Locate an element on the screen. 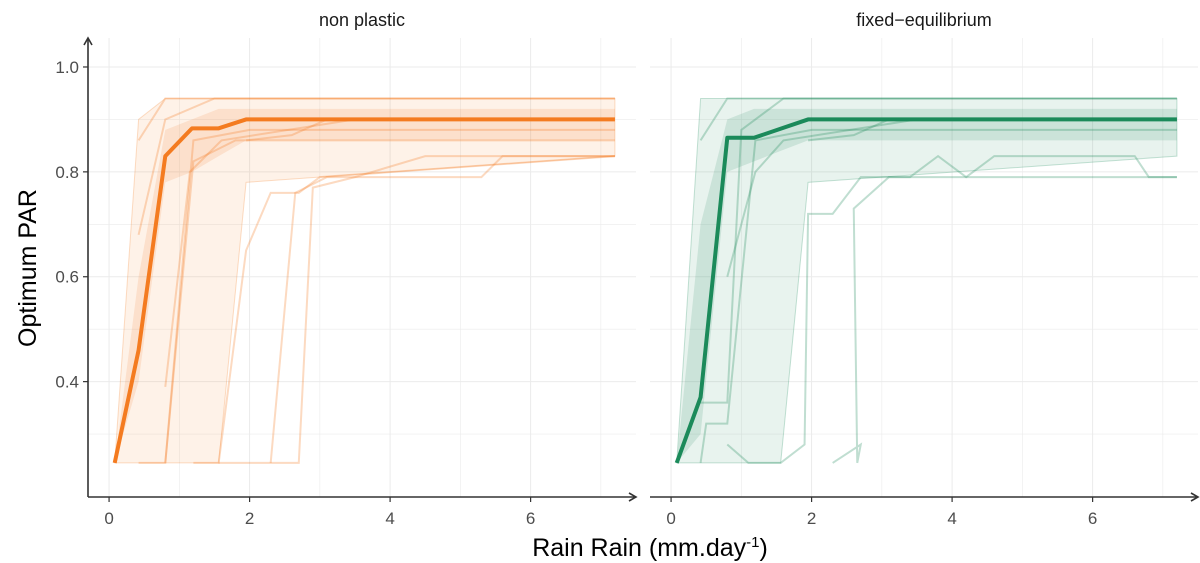 Image resolution: width=1200 pixels, height=563 pixels. y-tick-label: 0.8 is located at coordinates (67, 172).